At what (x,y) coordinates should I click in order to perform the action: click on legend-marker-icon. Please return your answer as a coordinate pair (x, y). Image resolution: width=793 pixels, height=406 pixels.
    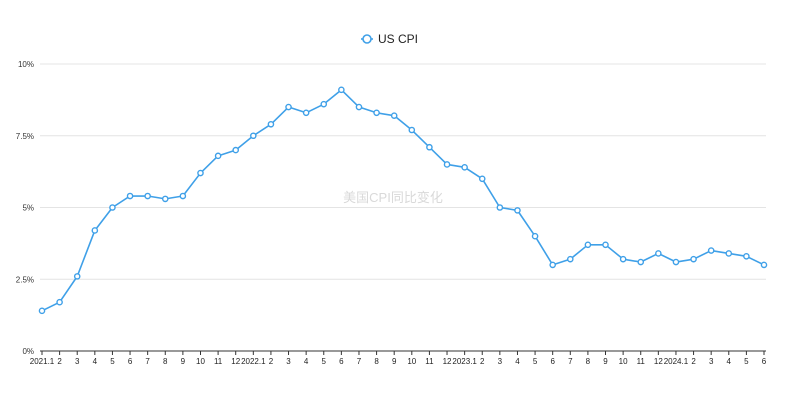
    Looking at the image, I should click on (367, 39).